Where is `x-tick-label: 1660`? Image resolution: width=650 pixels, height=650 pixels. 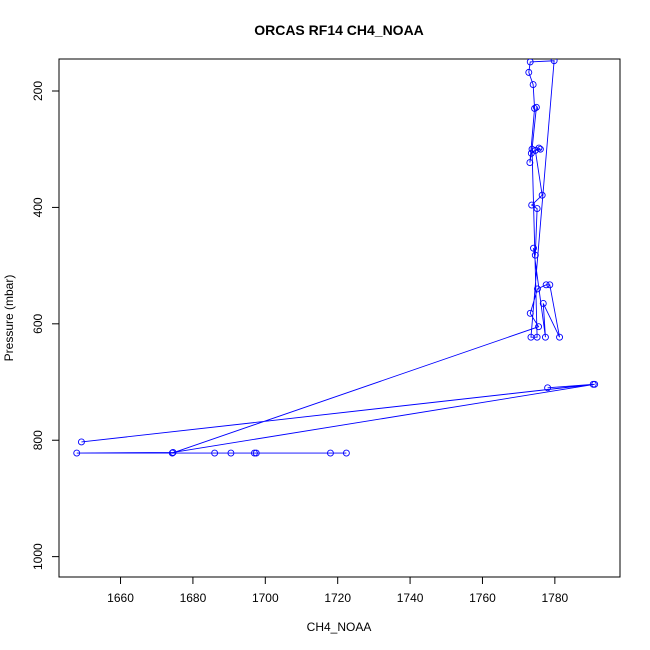 x-tick-label: 1660 is located at coordinates (120, 598).